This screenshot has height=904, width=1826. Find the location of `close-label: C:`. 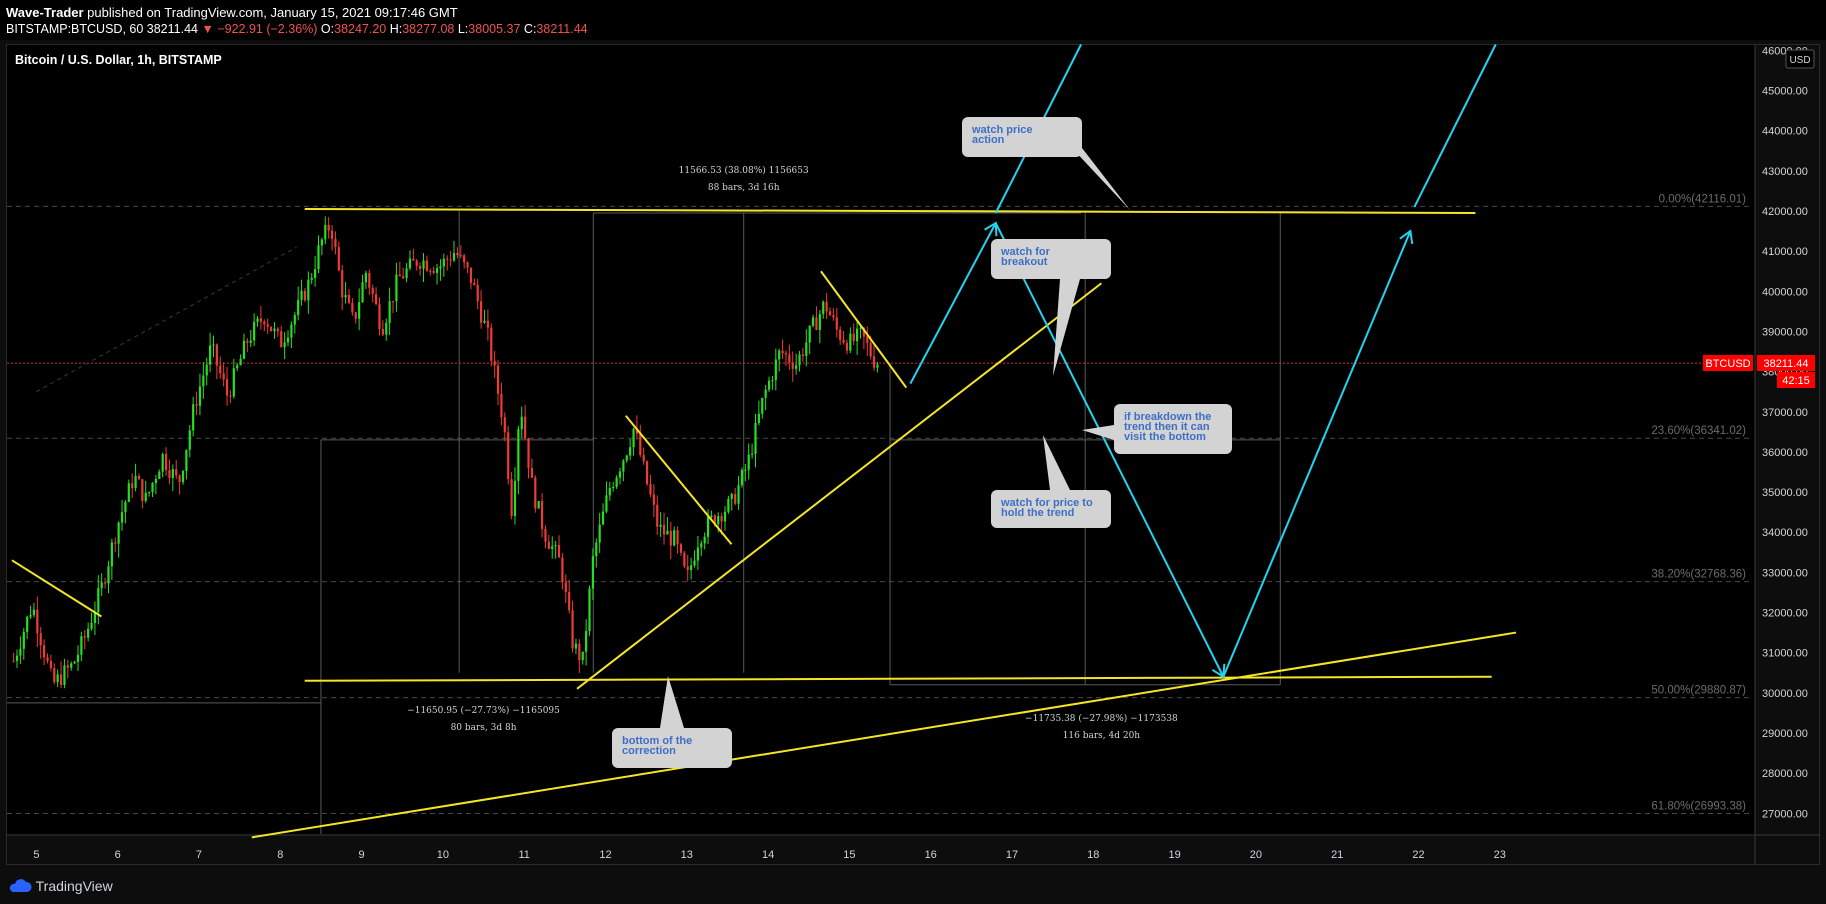

close-label: C: is located at coordinates (530, 29).